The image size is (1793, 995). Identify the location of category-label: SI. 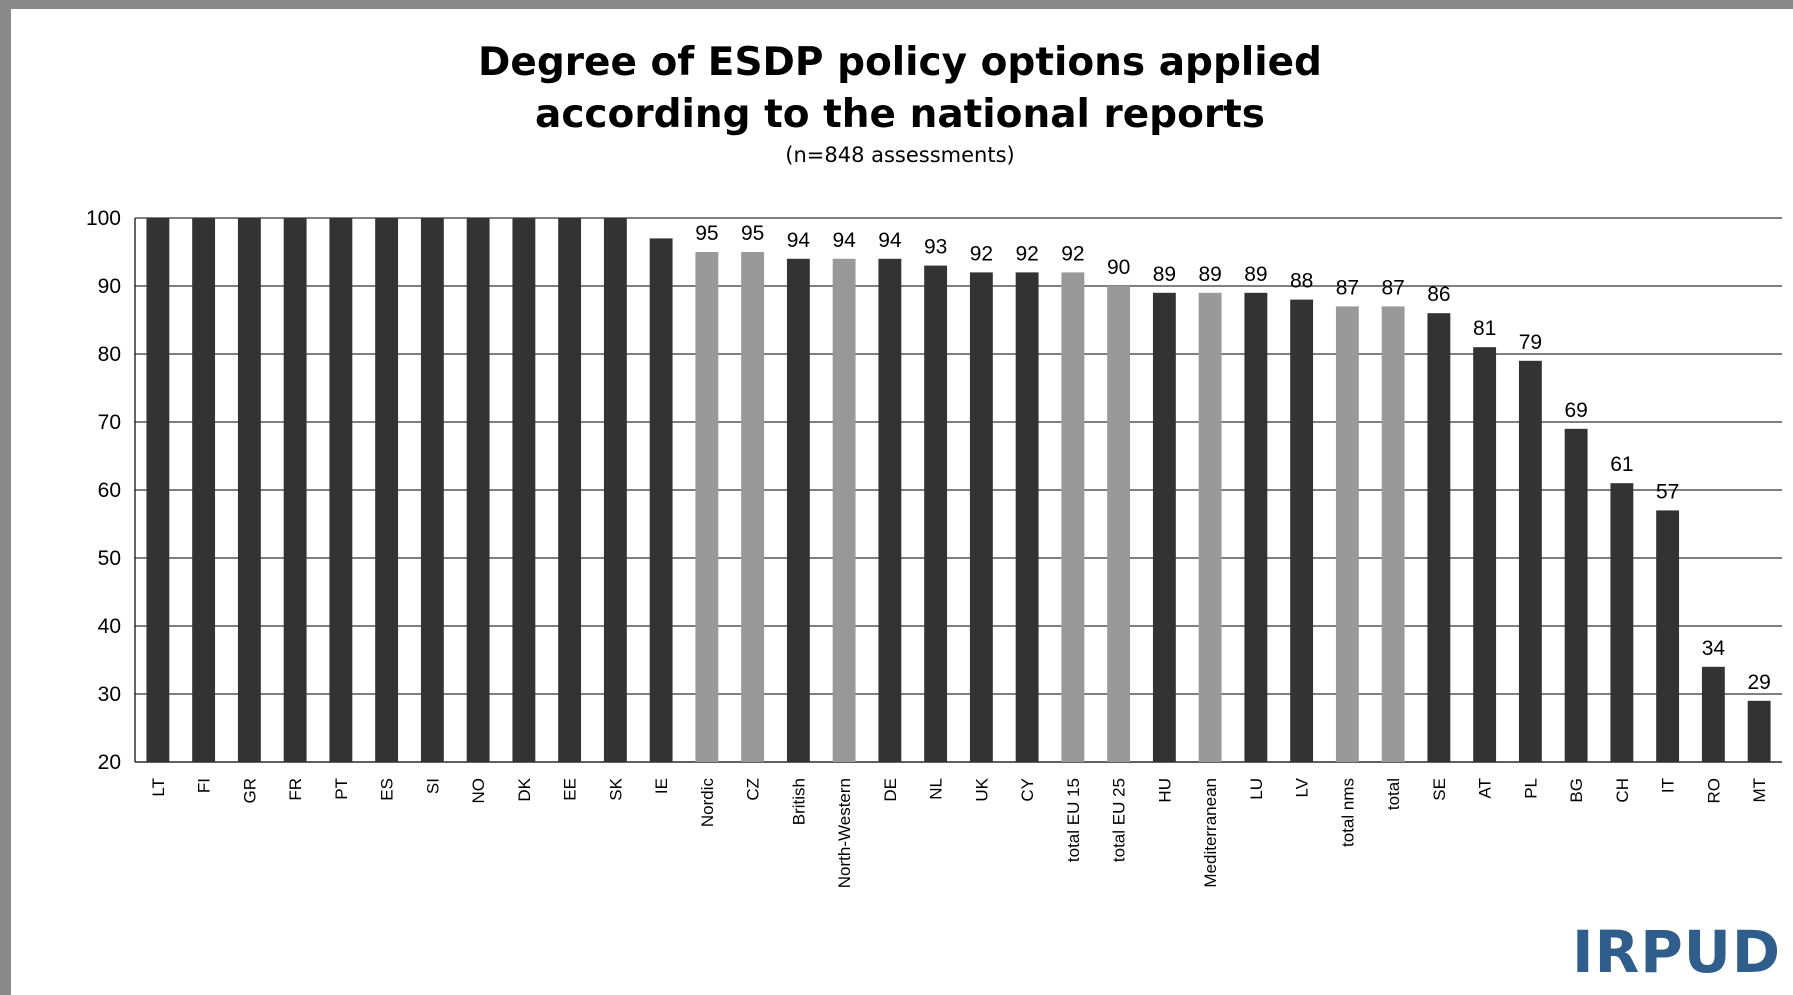
(432, 786).